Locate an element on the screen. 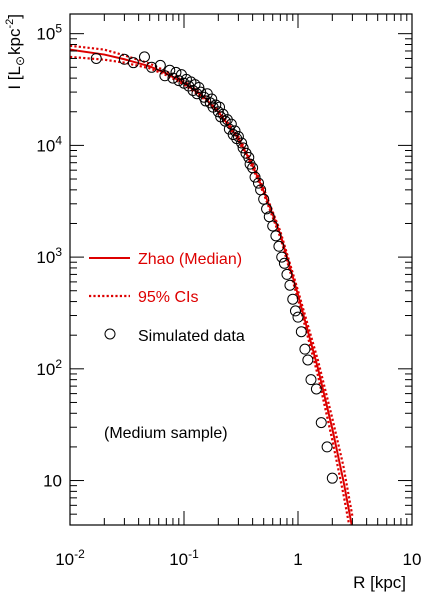  legend-label-data: Simulated data is located at coordinates (191, 336).